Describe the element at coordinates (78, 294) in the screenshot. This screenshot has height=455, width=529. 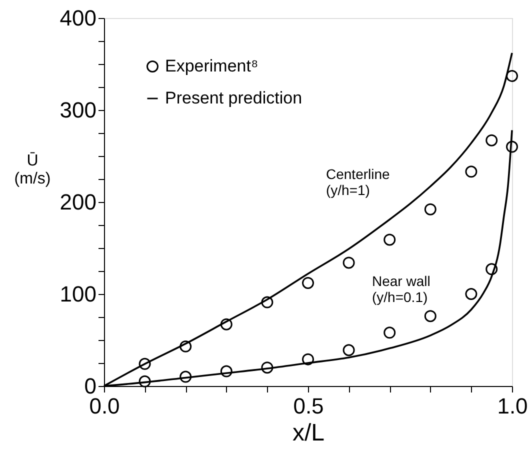
I see `y-tick-label: 100` at that location.